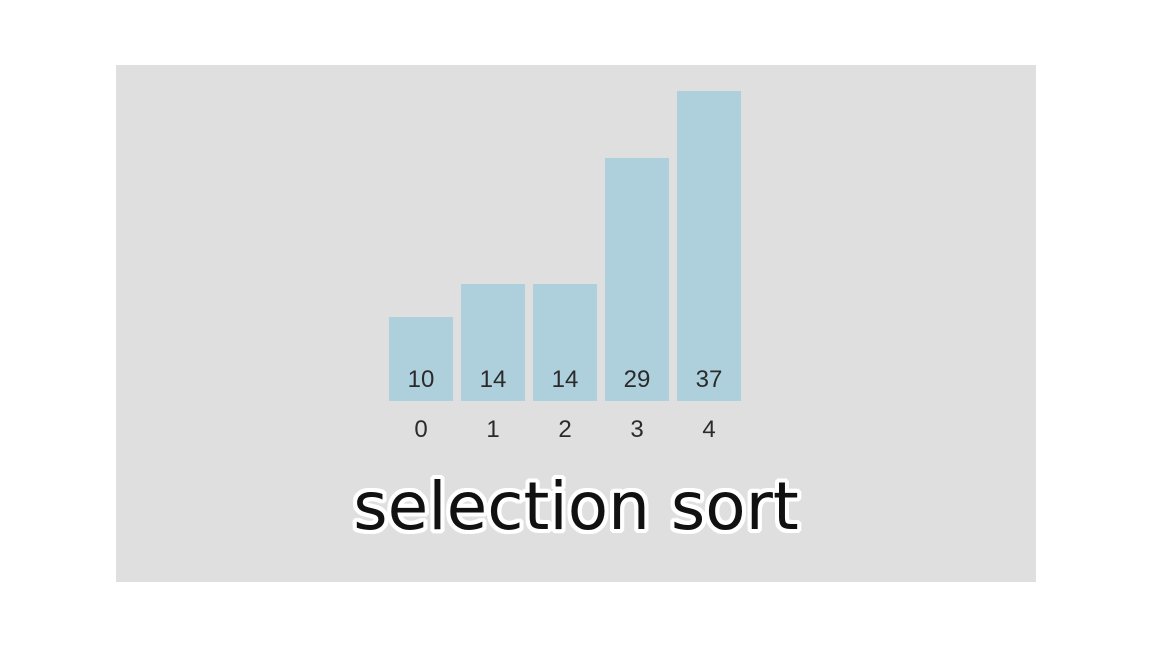 Image resolution: width=1152 pixels, height=648 pixels. Describe the element at coordinates (709, 429) in the screenshot. I see `index-label: 4` at that location.